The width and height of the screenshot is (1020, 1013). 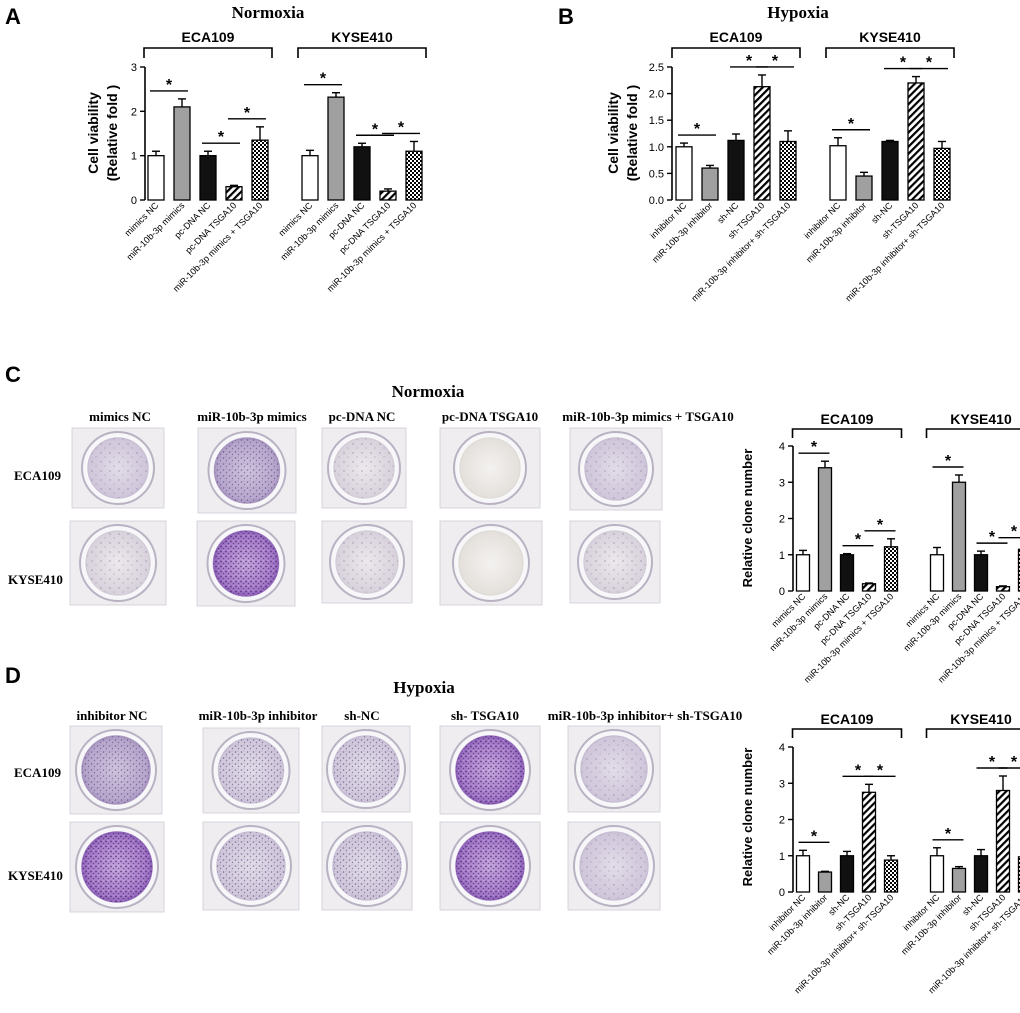 I want to click on chart-b-group-bracket, so click(x=890, y=53).